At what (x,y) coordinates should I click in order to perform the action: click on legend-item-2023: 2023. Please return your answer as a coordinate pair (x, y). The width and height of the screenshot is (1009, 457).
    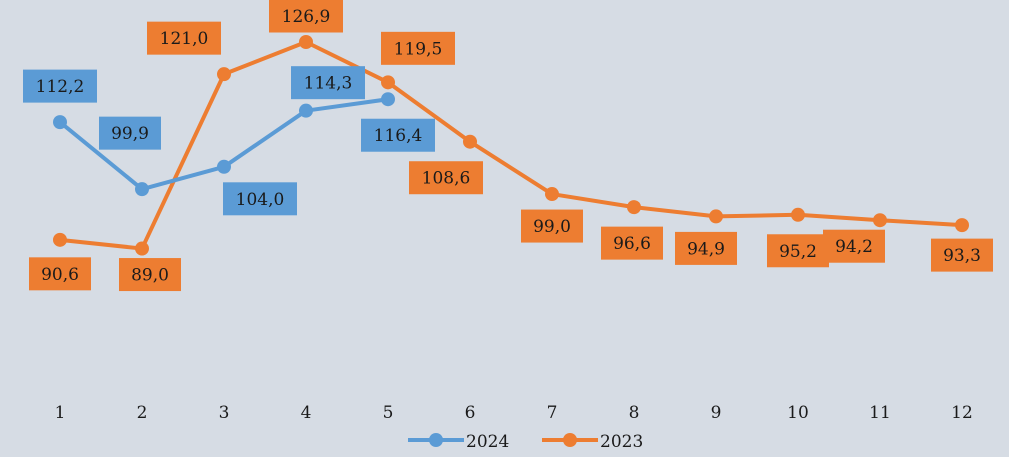
    Looking at the image, I should click on (592, 442).